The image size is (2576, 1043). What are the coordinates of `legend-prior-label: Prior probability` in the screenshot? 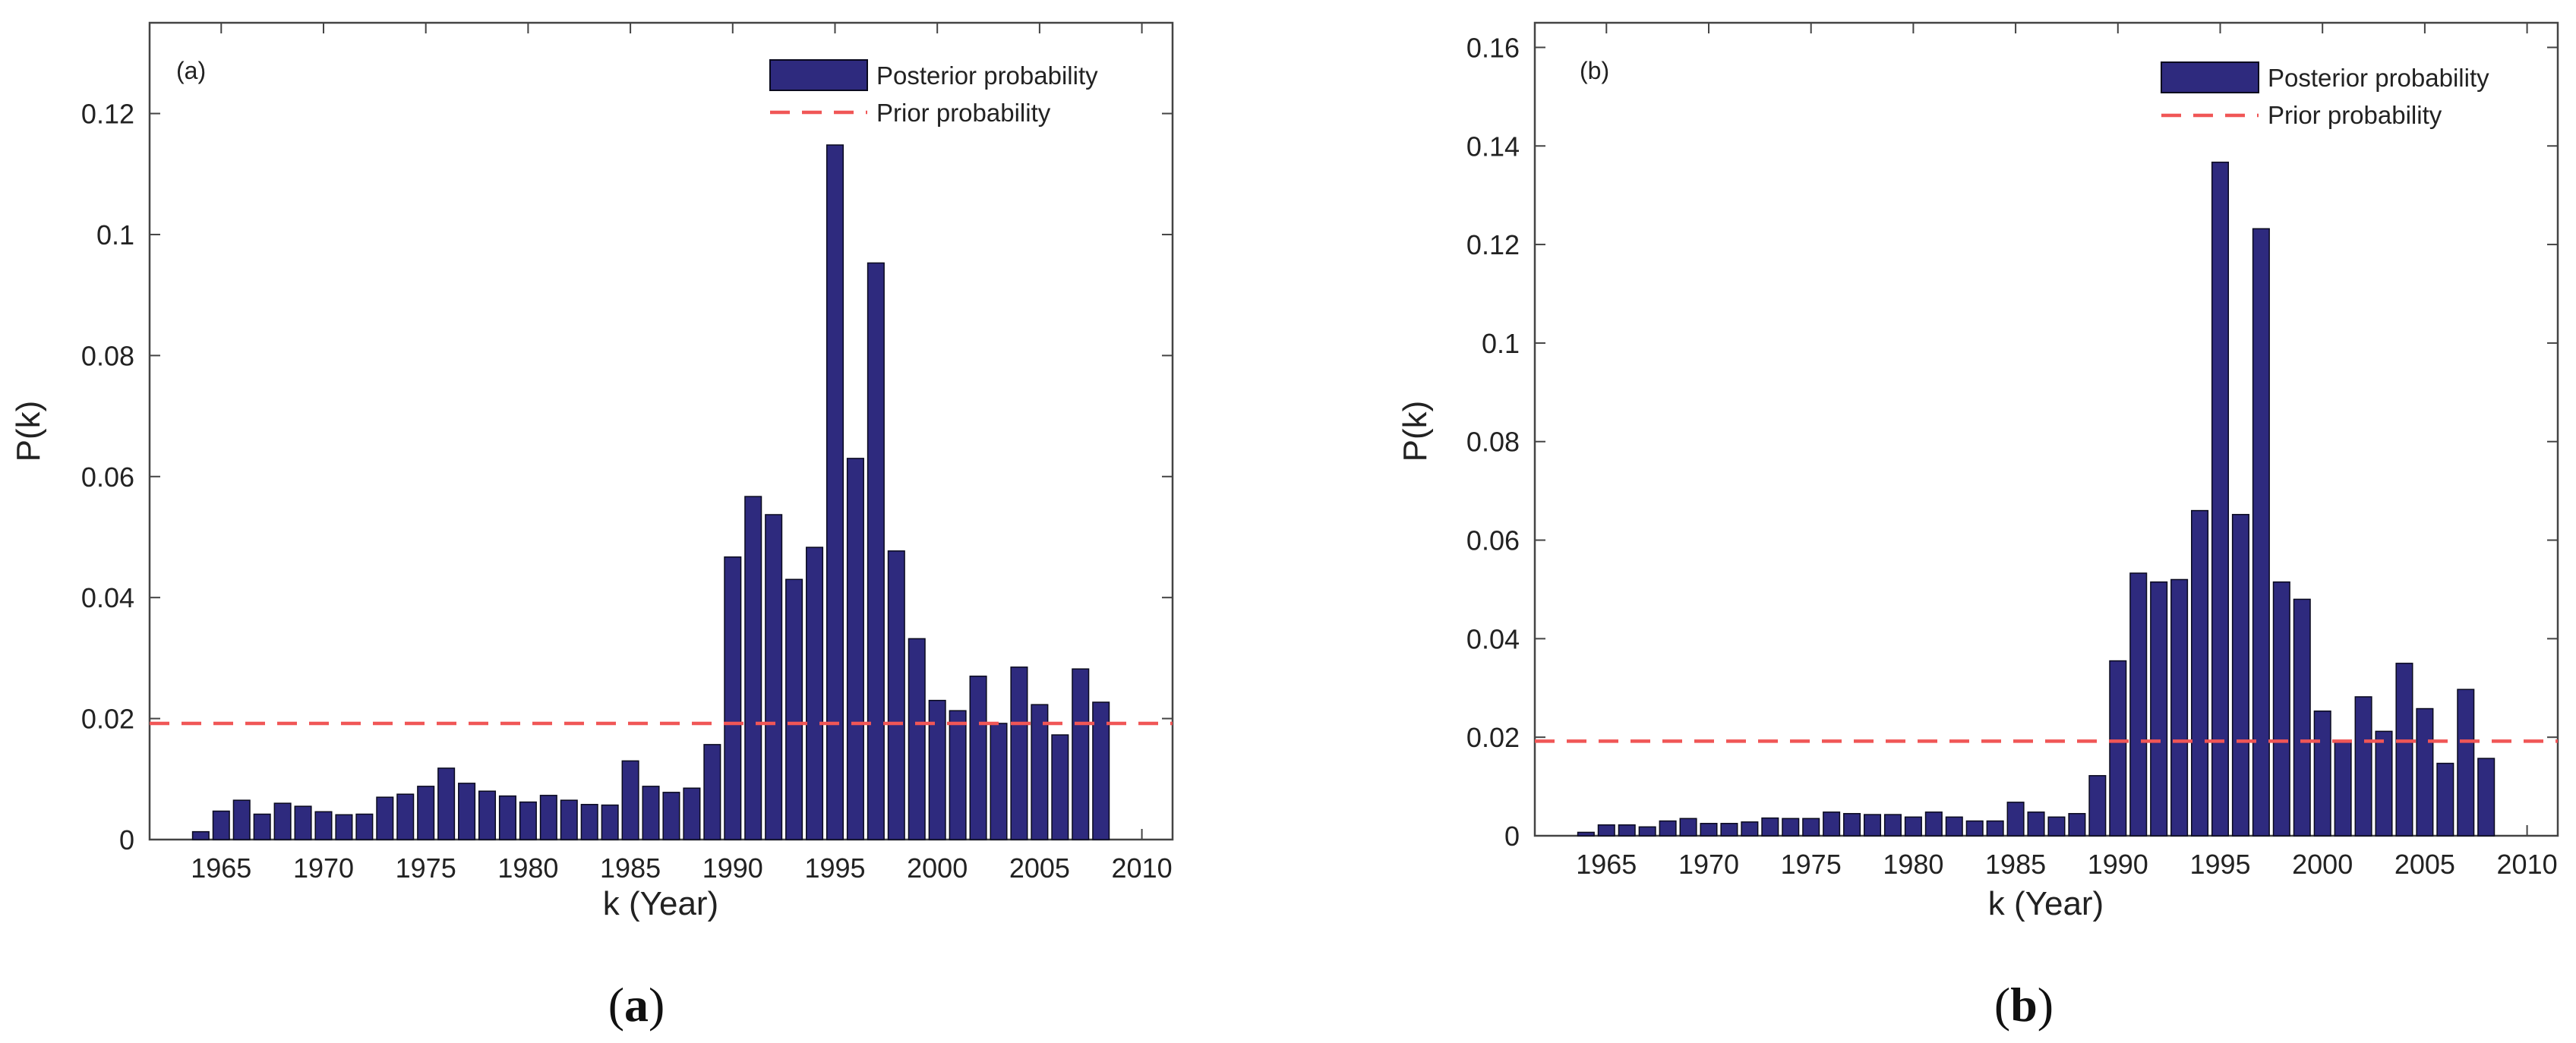 It's located at (964, 113).